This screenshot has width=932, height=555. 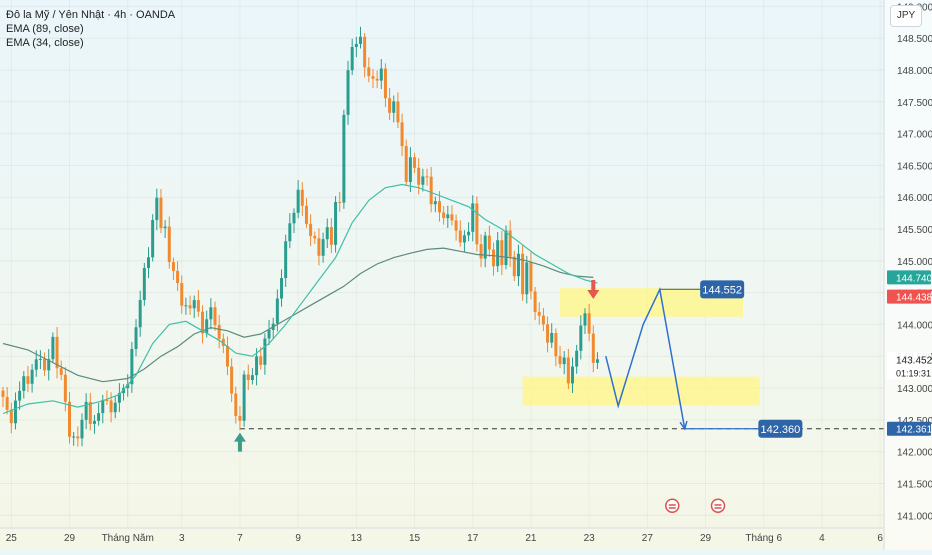 I want to click on resistance-label-badge, so click(x=722, y=289).